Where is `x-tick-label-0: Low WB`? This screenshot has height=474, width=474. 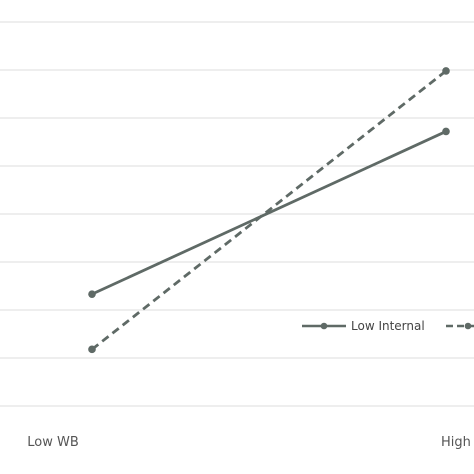 x-tick-label-0: Low WB is located at coordinates (53, 442).